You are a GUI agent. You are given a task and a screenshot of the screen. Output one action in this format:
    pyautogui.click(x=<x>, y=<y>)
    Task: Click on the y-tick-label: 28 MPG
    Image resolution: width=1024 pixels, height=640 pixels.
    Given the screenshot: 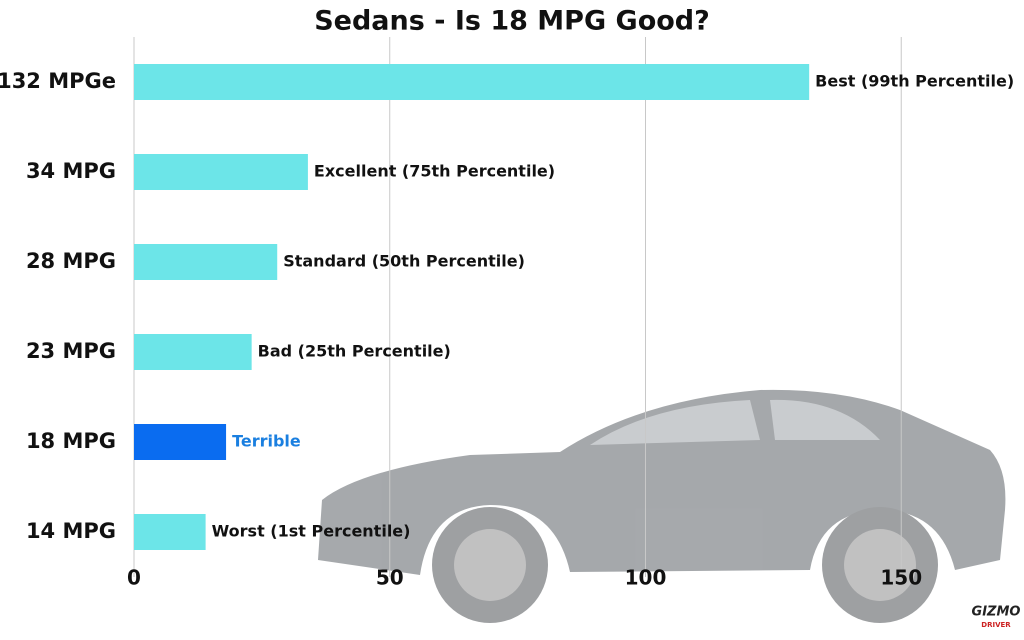 What is the action you would take?
    pyautogui.click(x=71, y=261)
    